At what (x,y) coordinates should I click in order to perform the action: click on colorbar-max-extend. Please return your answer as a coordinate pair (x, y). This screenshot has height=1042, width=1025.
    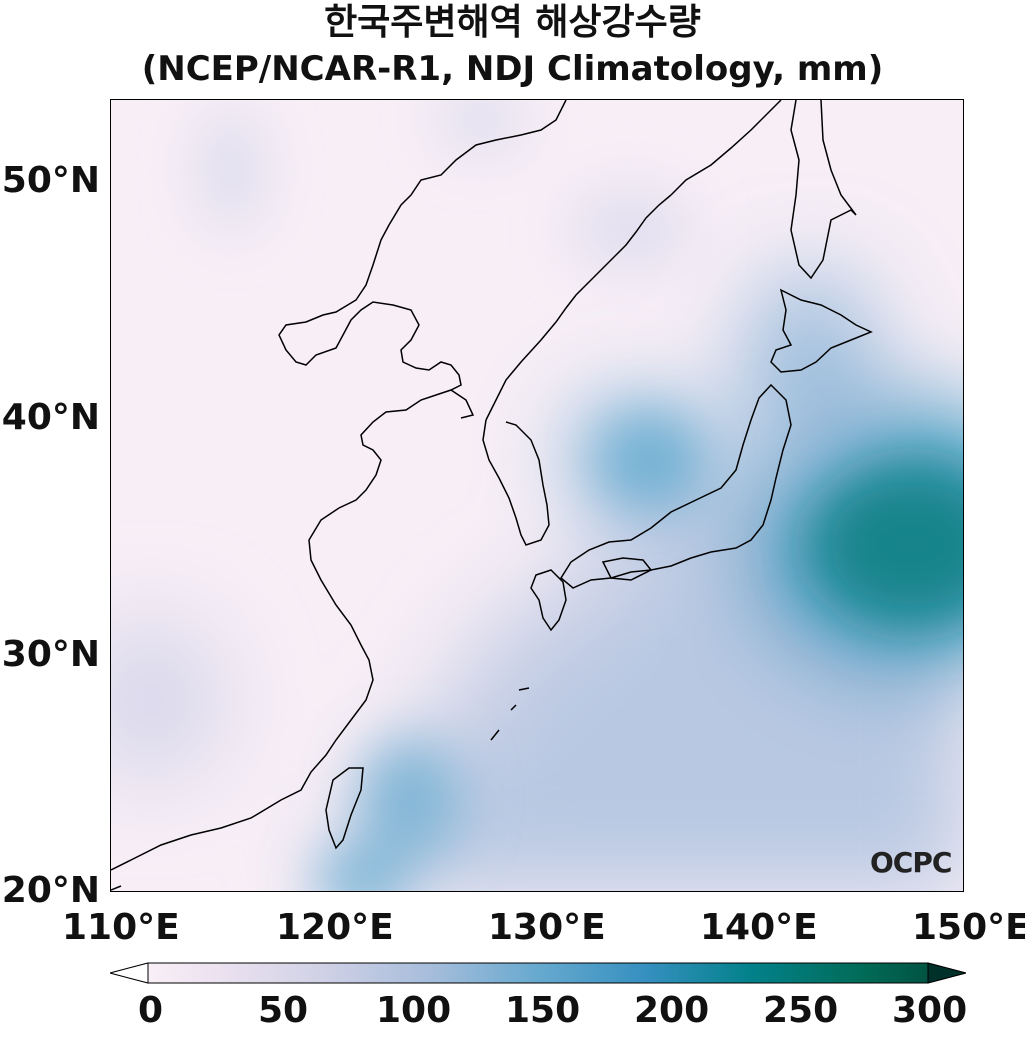
    Looking at the image, I should click on (946, 973).